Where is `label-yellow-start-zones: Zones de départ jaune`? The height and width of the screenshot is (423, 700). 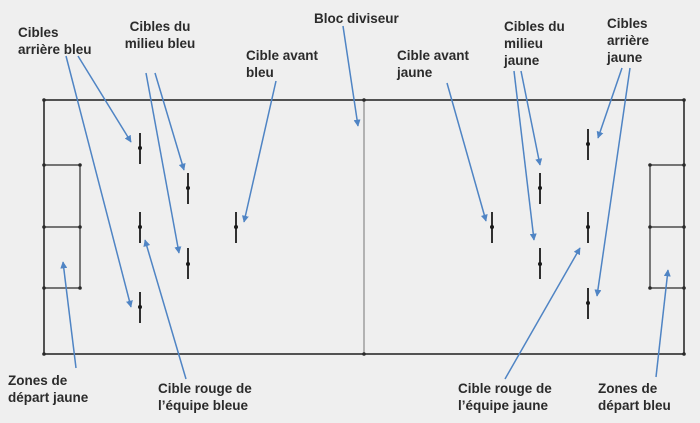 label-yellow-start-zones: Zones de départ jaune is located at coordinates (48, 389).